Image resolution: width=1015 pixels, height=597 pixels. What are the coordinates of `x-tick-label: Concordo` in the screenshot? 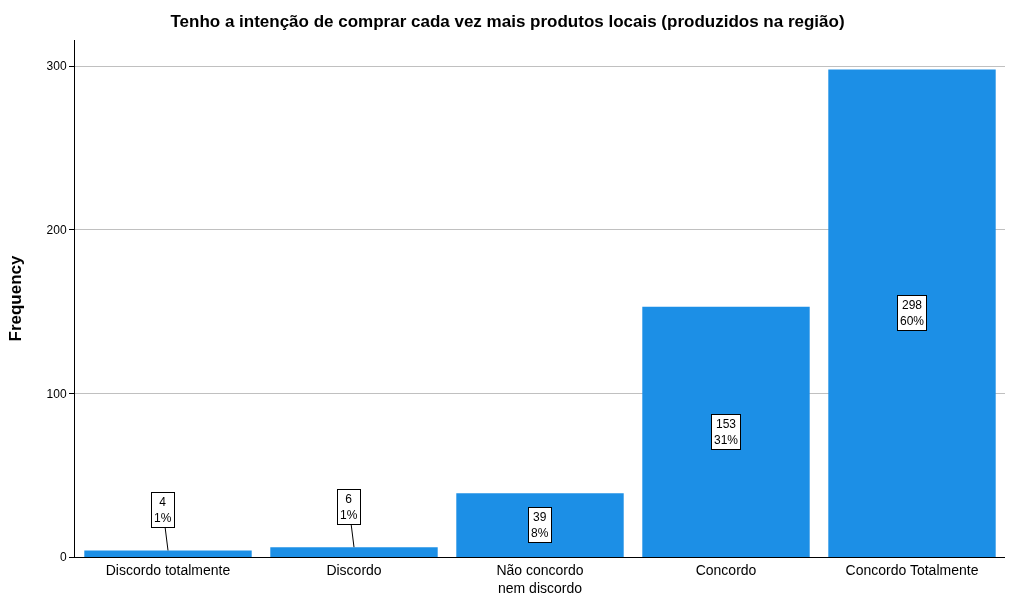 It's located at (726, 569).